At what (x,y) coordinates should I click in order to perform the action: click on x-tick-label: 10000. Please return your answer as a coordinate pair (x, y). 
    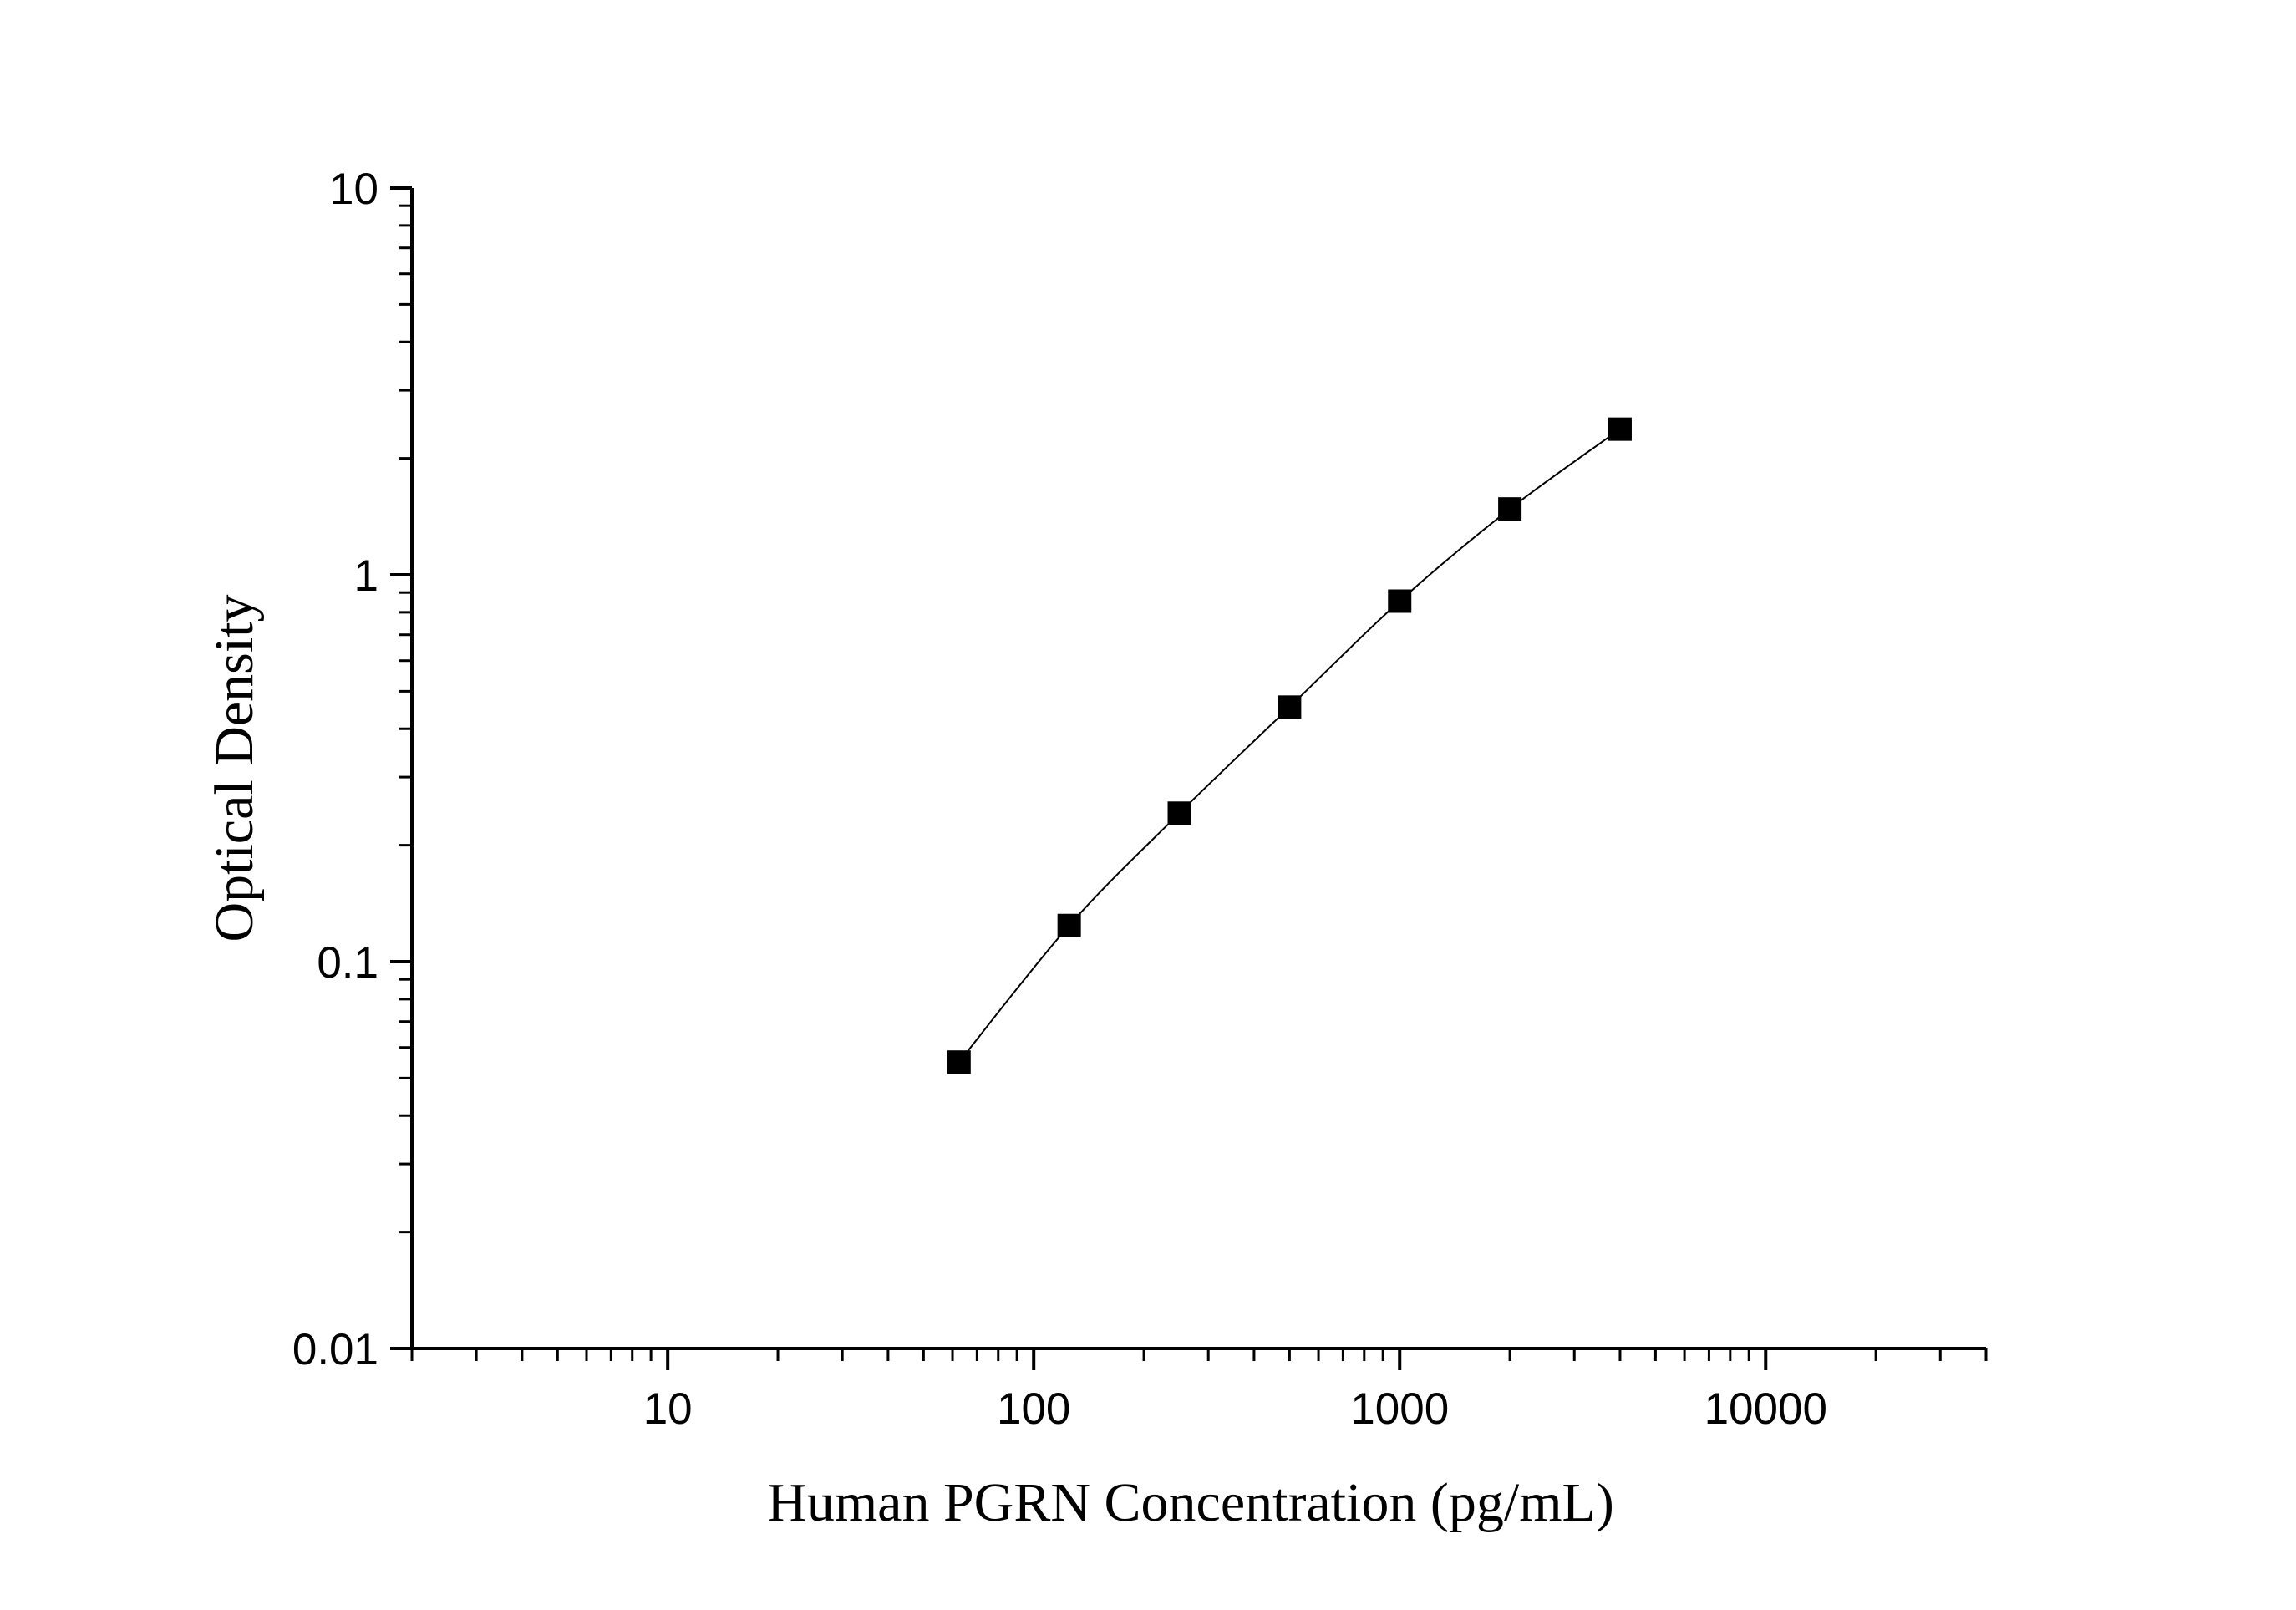
    Looking at the image, I should click on (1765, 1409).